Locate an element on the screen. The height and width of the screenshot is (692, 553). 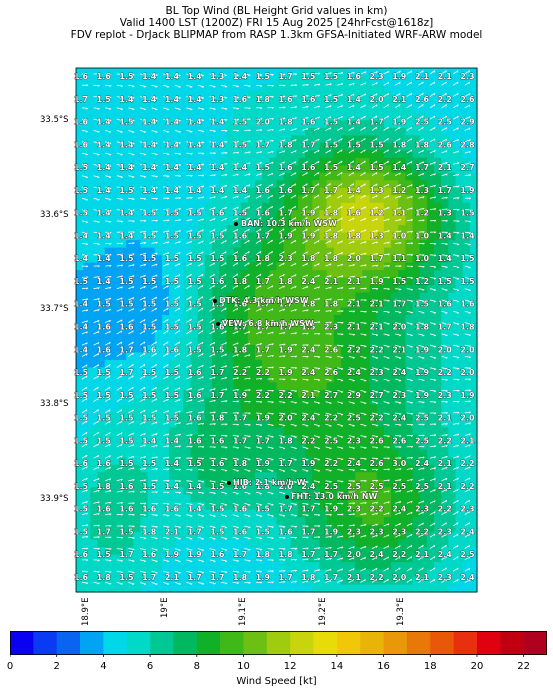
grid-value: 1.1 is located at coordinates (399, 258).